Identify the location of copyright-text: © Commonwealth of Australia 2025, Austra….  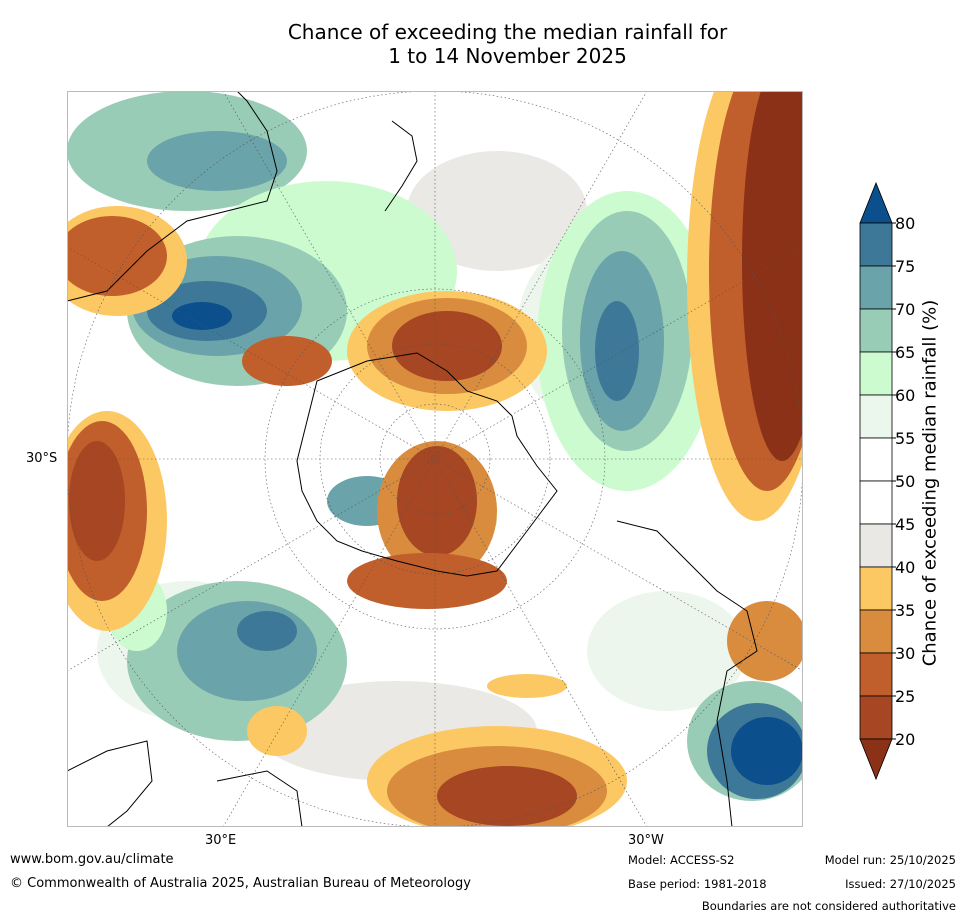
(240, 883).